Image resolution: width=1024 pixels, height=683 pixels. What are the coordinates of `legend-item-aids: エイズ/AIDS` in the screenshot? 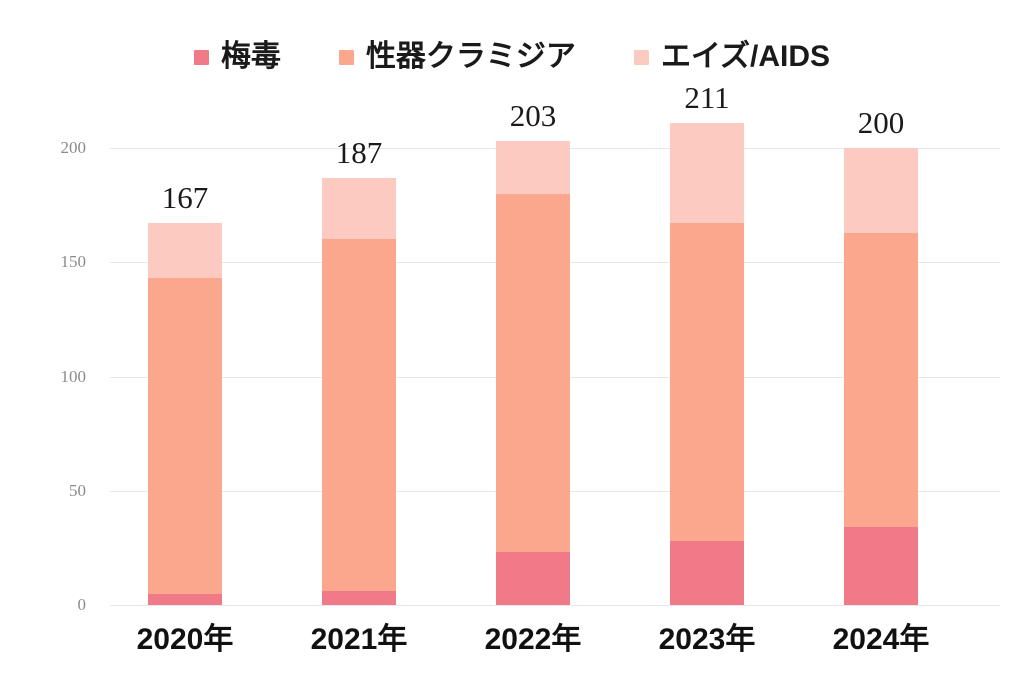 It's located at (732, 56).